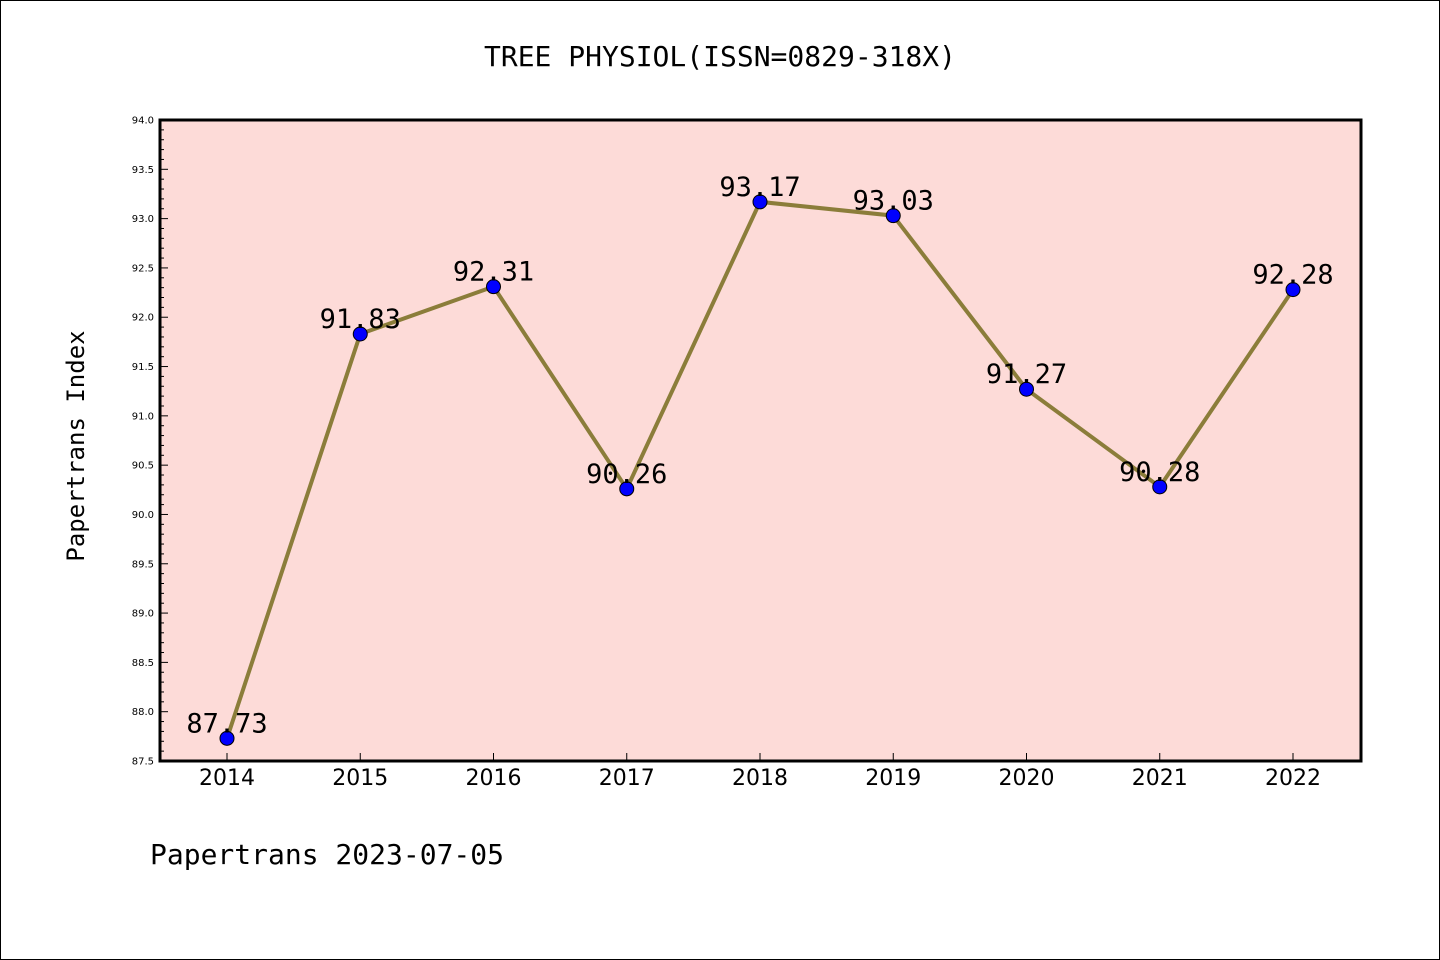 This screenshot has height=960, width=1440. Describe the element at coordinates (327, 854) in the screenshot. I see `footer-text: Papertrans 2023-07-05` at that location.